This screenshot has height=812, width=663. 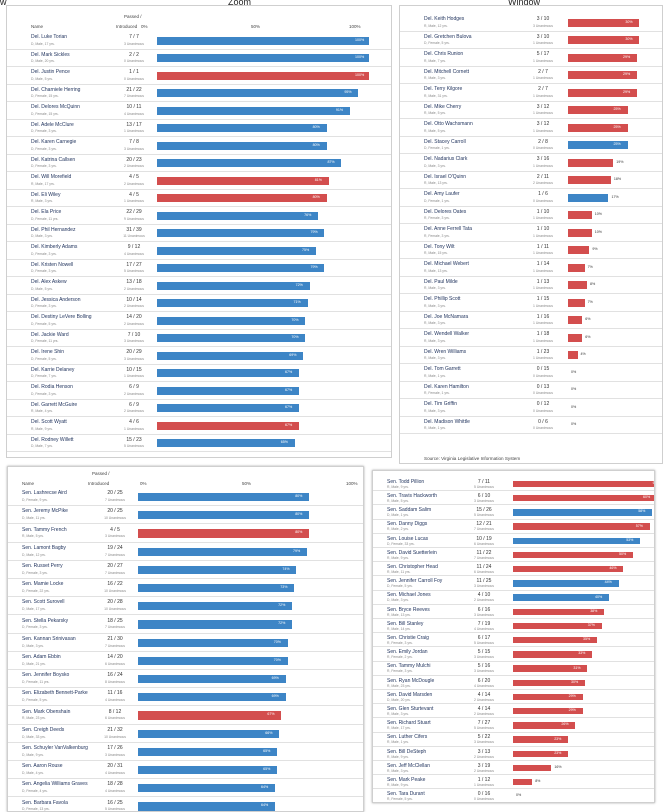 What do you see at coordinates (410, 708) in the screenshot?
I see `member-name: Sen. Glen Sturtevant` at bounding box center [410, 708].